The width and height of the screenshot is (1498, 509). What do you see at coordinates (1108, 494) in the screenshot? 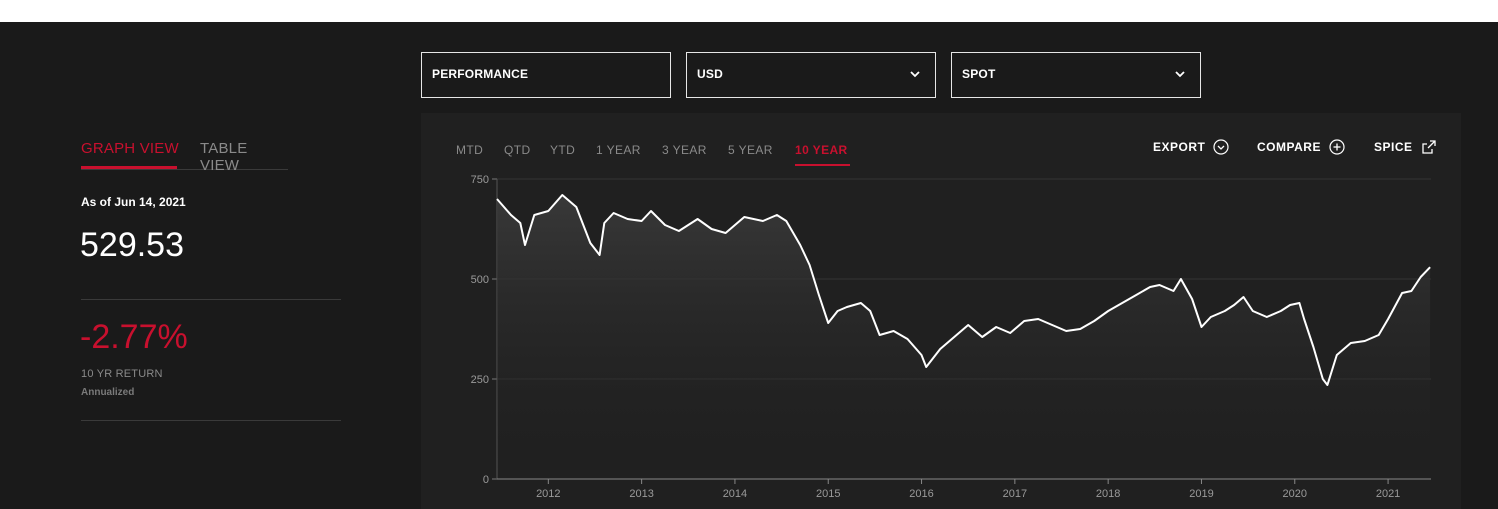
I see `x-tick-label: 2018` at bounding box center [1108, 494].